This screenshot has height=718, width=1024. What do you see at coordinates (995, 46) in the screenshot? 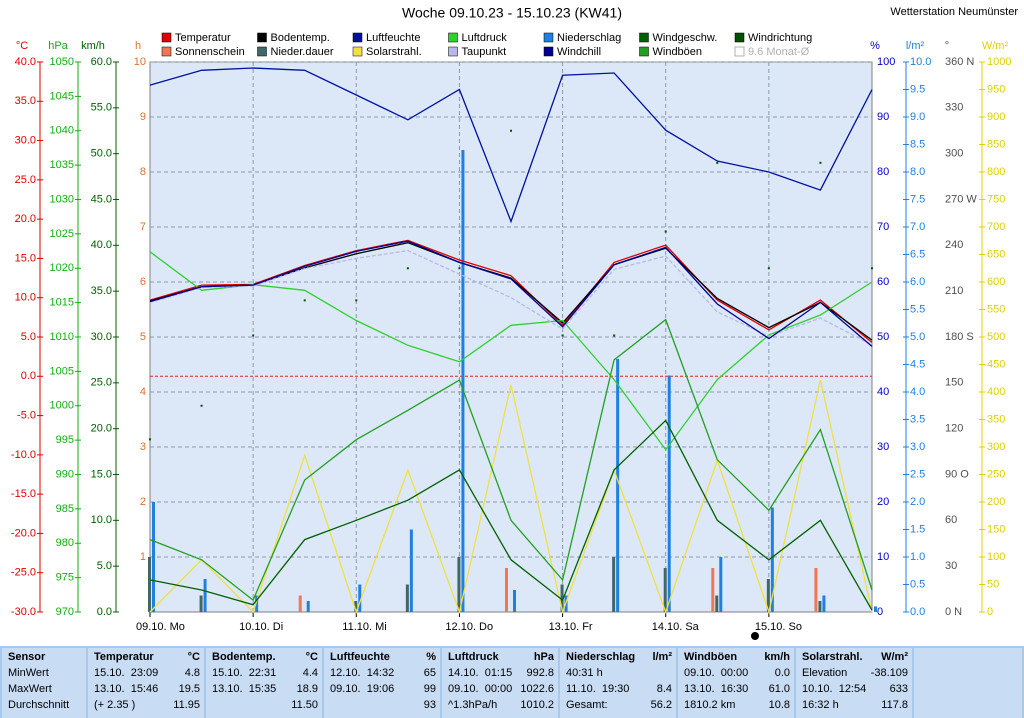
I see `axis-unit: W/m²` at bounding box center [995, 46].